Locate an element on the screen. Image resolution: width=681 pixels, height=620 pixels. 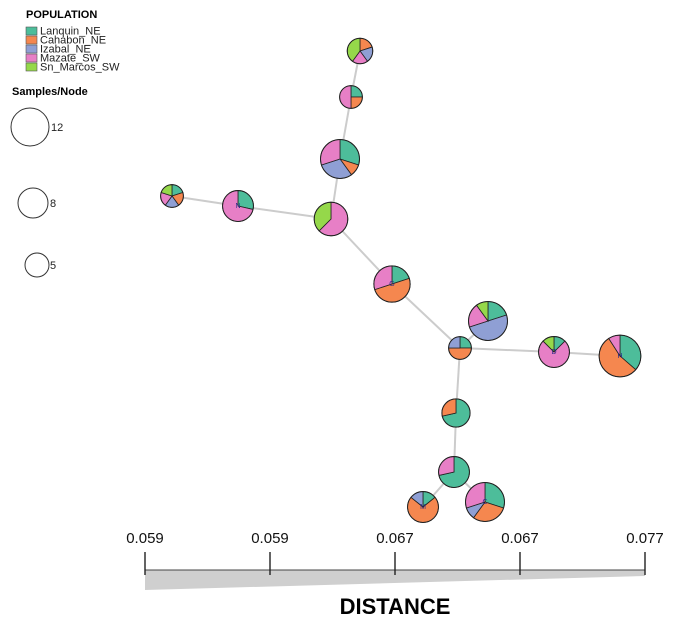
size-legend-item: 5 is located at coordinates (40, 265).